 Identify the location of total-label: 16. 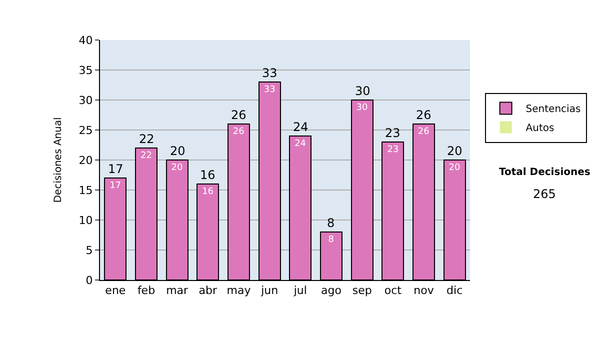
(208, 175).